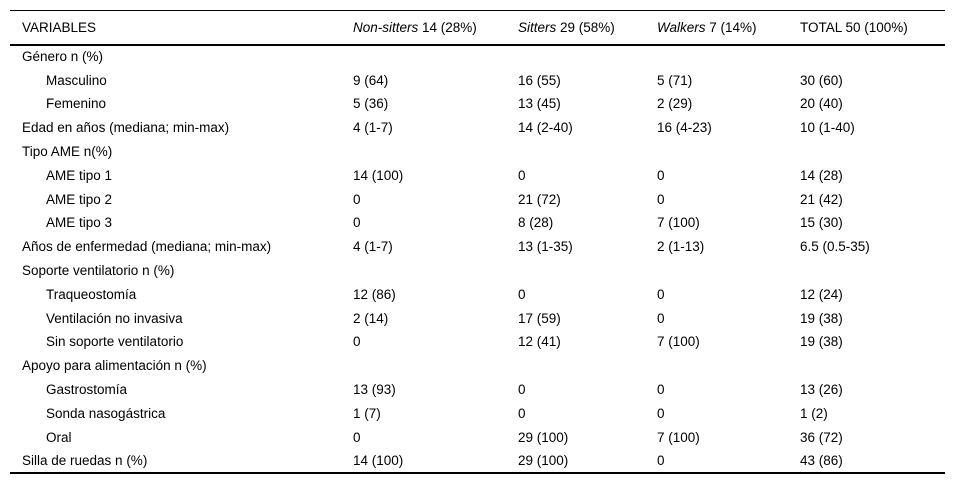  What do you see at coordinates (821, 223) in the screenshot?
I see `cell-value: 15 (30)` at bounding box center [821, 223].